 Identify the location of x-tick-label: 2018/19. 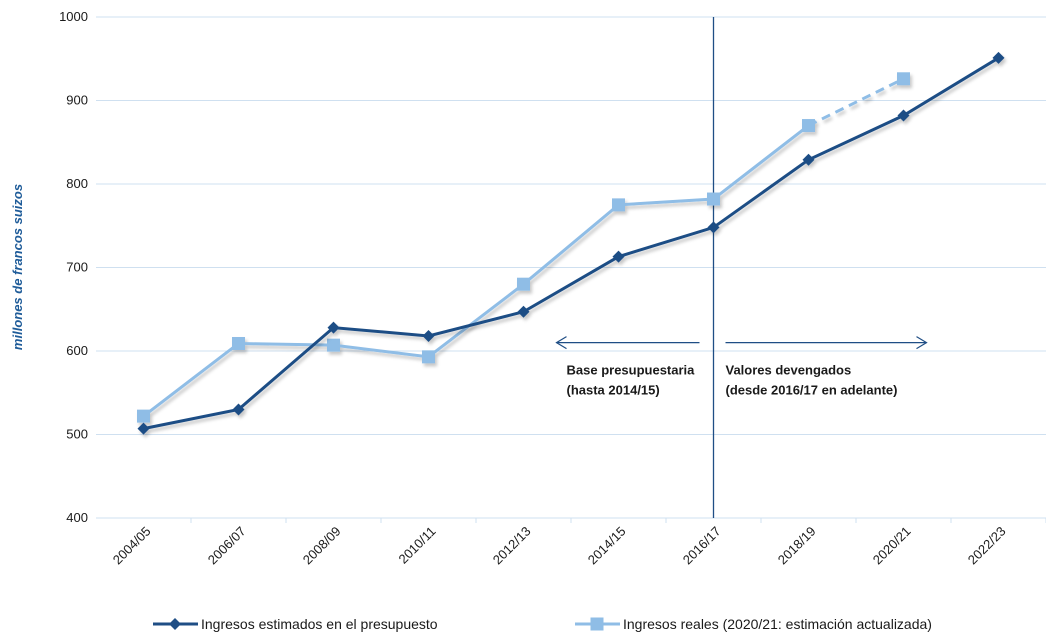
(797, 546).